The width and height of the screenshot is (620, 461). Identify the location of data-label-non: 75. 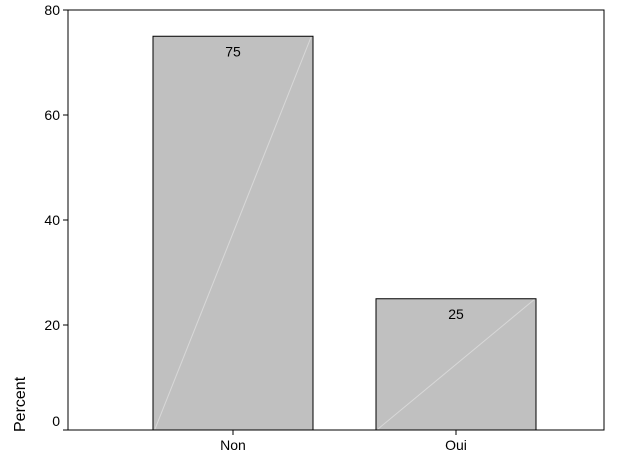
(233, 51).